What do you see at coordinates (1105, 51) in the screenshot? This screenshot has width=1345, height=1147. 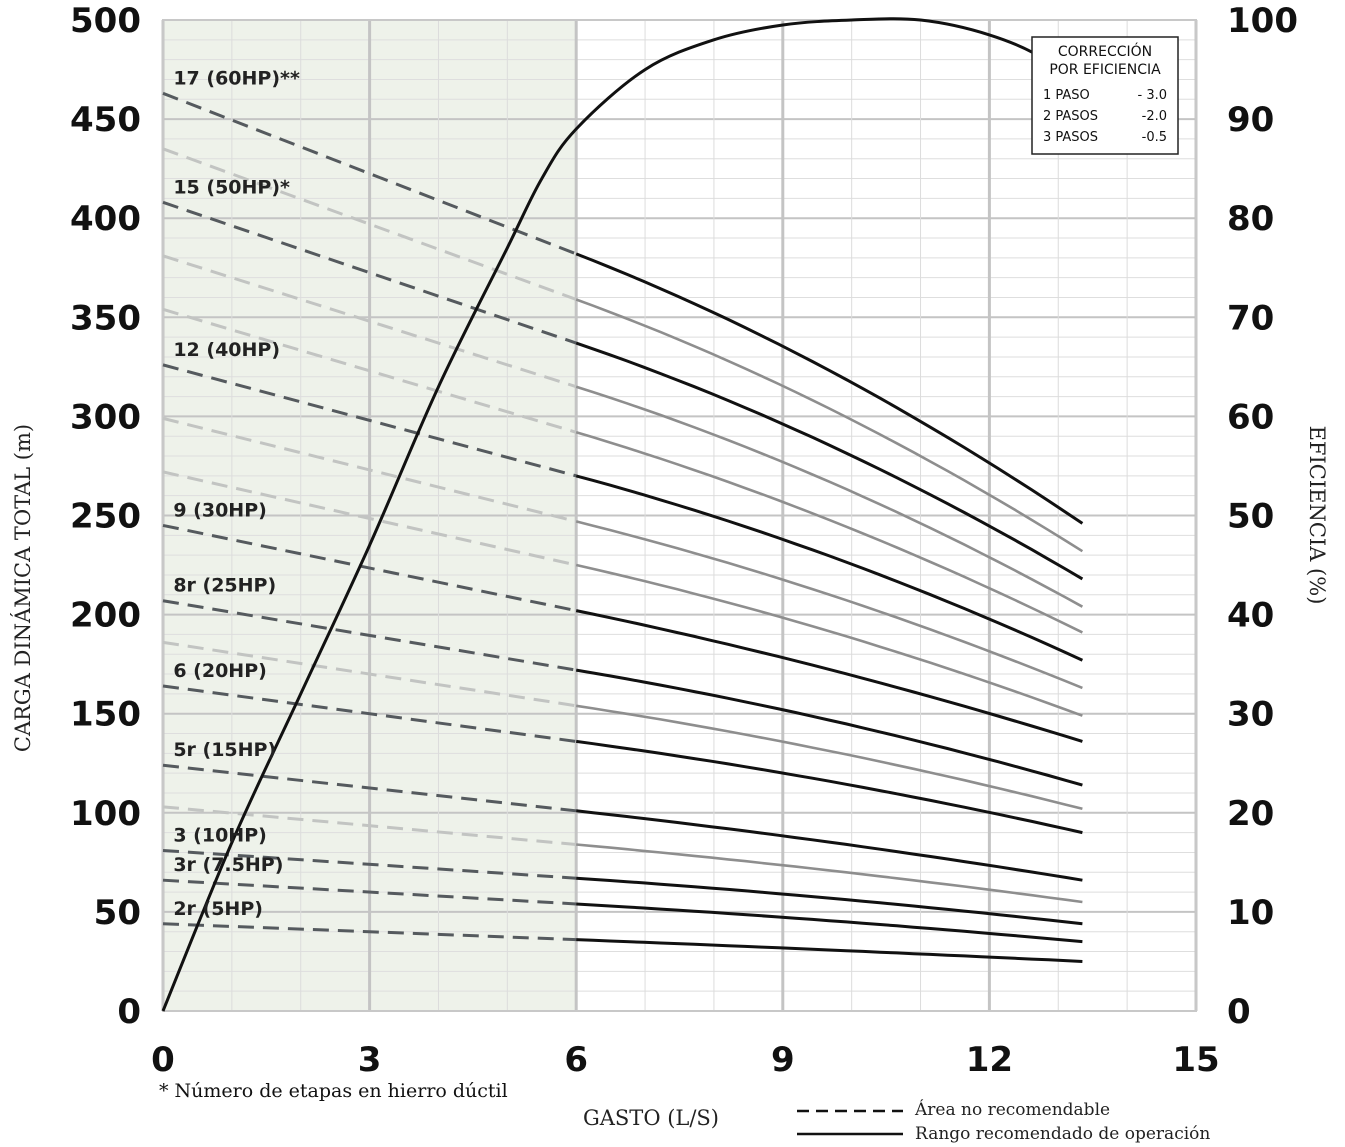 I see `correction-title-1: CORRECCIÓN` at bounding box center [1105, 51].